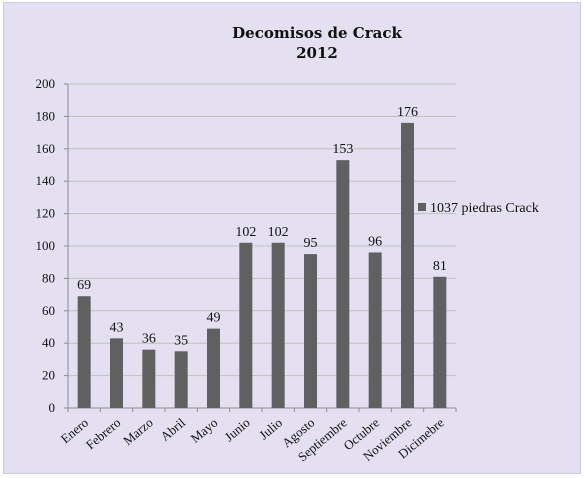 The image size is (585, 478). I want to click on x-tick-label: Febrero, so click(103, 433).